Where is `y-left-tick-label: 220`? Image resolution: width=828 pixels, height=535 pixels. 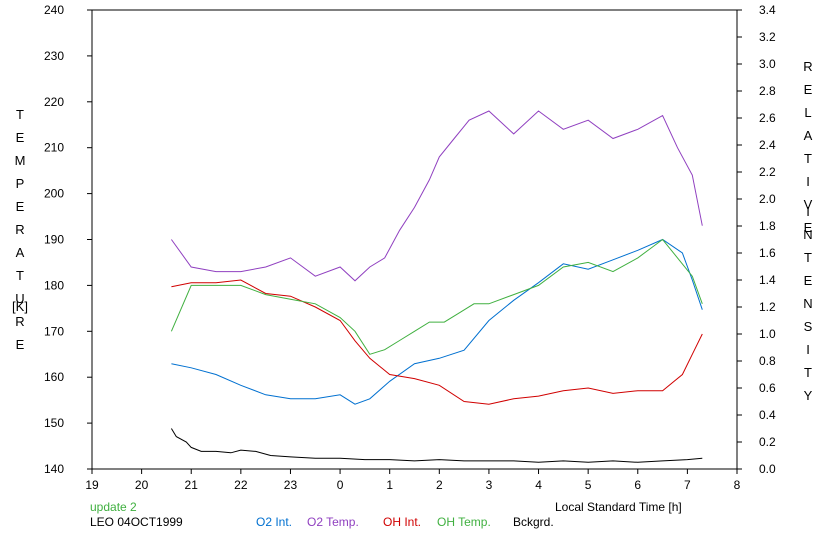 y-left-tick-label: 220 is located at coordinates (54, 102).